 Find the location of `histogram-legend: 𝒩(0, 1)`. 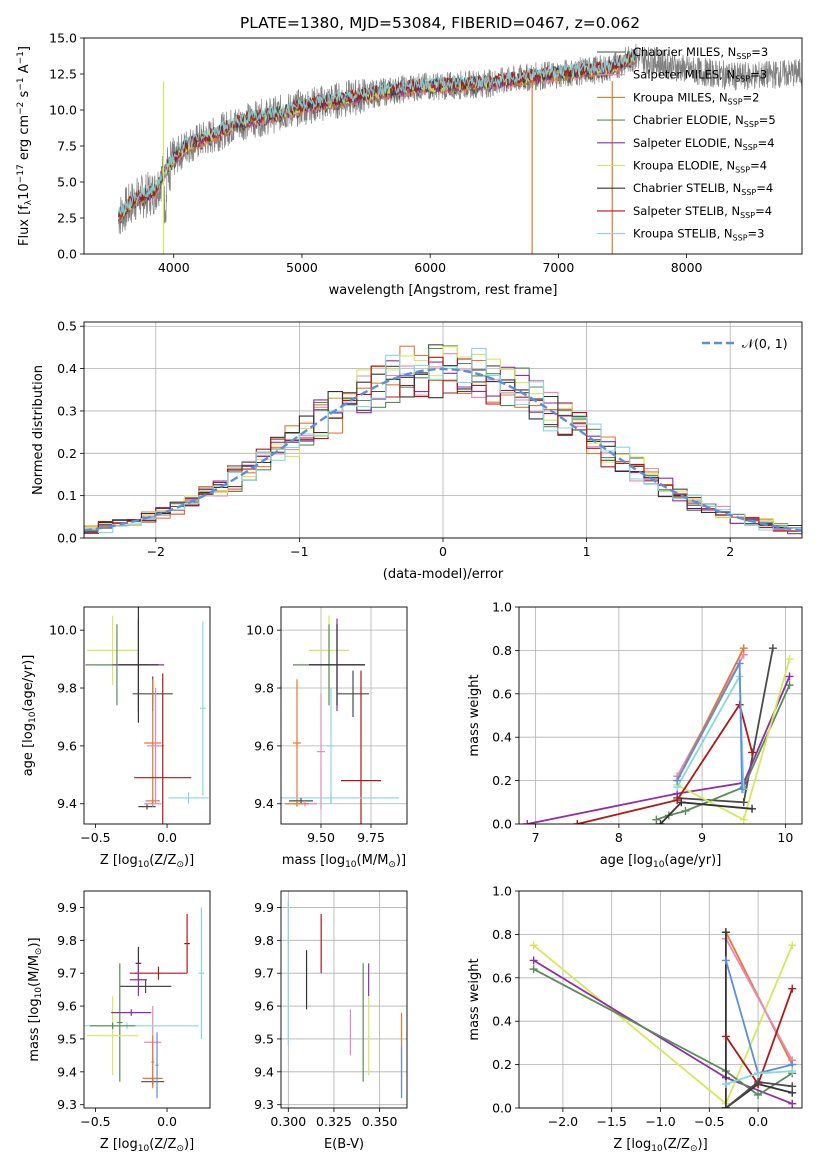

histogram-legend: 𝒩(0, 1) is located at coordinates (745, 343).